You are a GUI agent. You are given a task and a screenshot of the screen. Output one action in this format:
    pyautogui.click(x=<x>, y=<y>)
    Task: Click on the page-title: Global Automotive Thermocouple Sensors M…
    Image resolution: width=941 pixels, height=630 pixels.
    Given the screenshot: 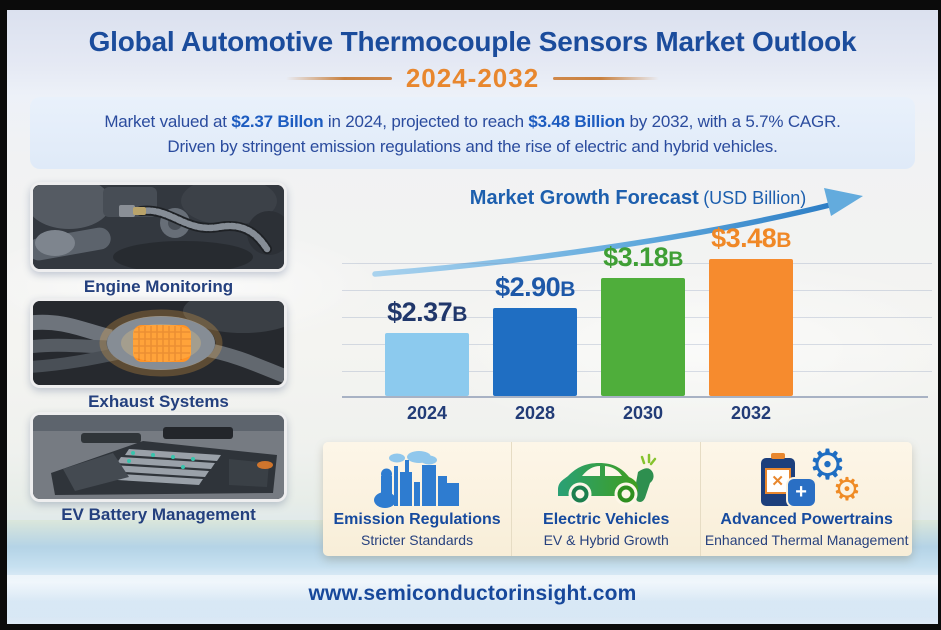 What is the action you would take?
    pyautogui.click(x=472, y=41)
    